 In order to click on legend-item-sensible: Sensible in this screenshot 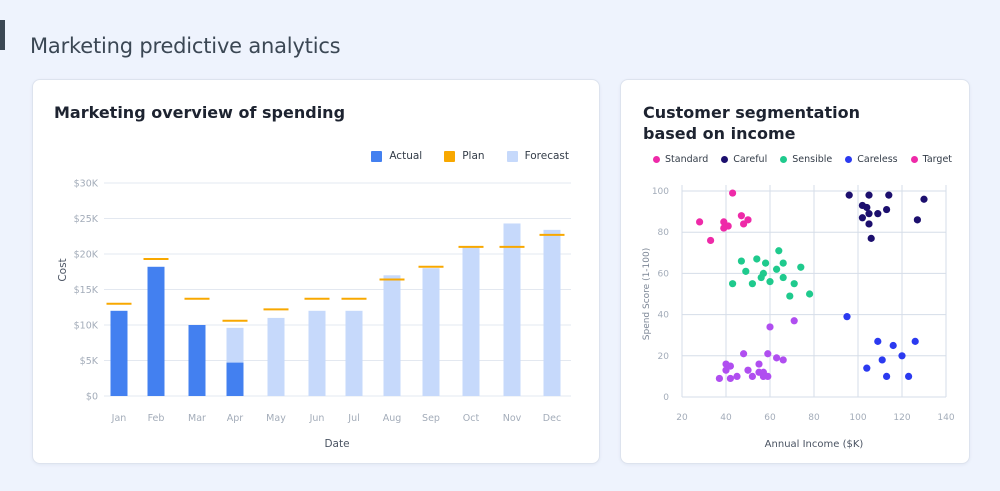, I will do `click(806, 159)`.